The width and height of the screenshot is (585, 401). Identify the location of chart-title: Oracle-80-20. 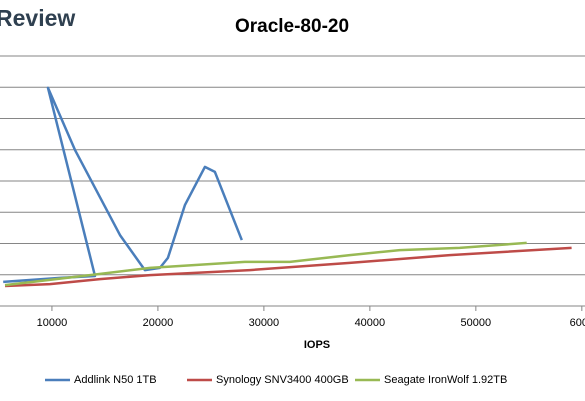
(292, 26).